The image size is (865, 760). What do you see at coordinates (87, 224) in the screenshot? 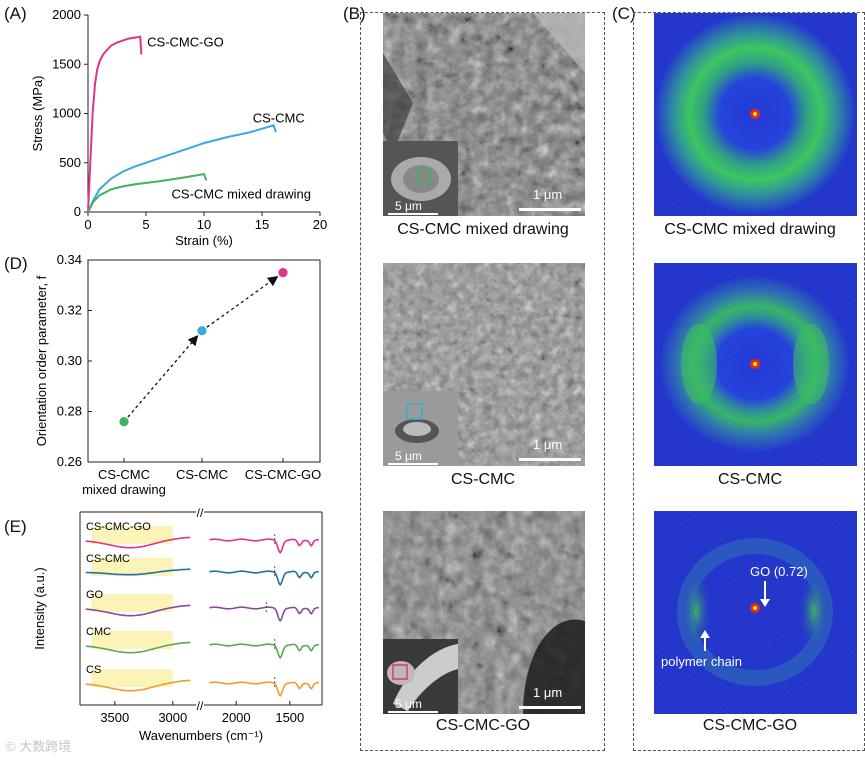
I see `x-tick-label: 0` at bounding box center [87, 224].